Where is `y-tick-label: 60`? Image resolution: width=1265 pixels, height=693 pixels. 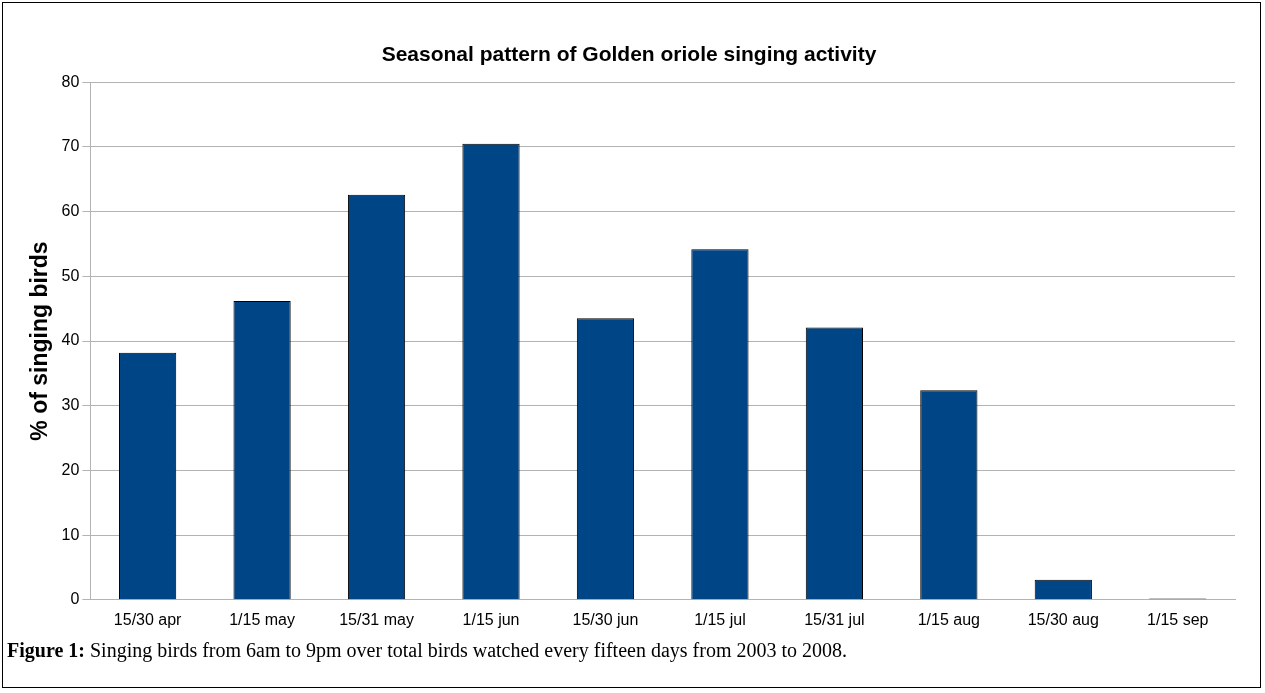
y-tick-label: 60 is located at coordinates (70, 211).